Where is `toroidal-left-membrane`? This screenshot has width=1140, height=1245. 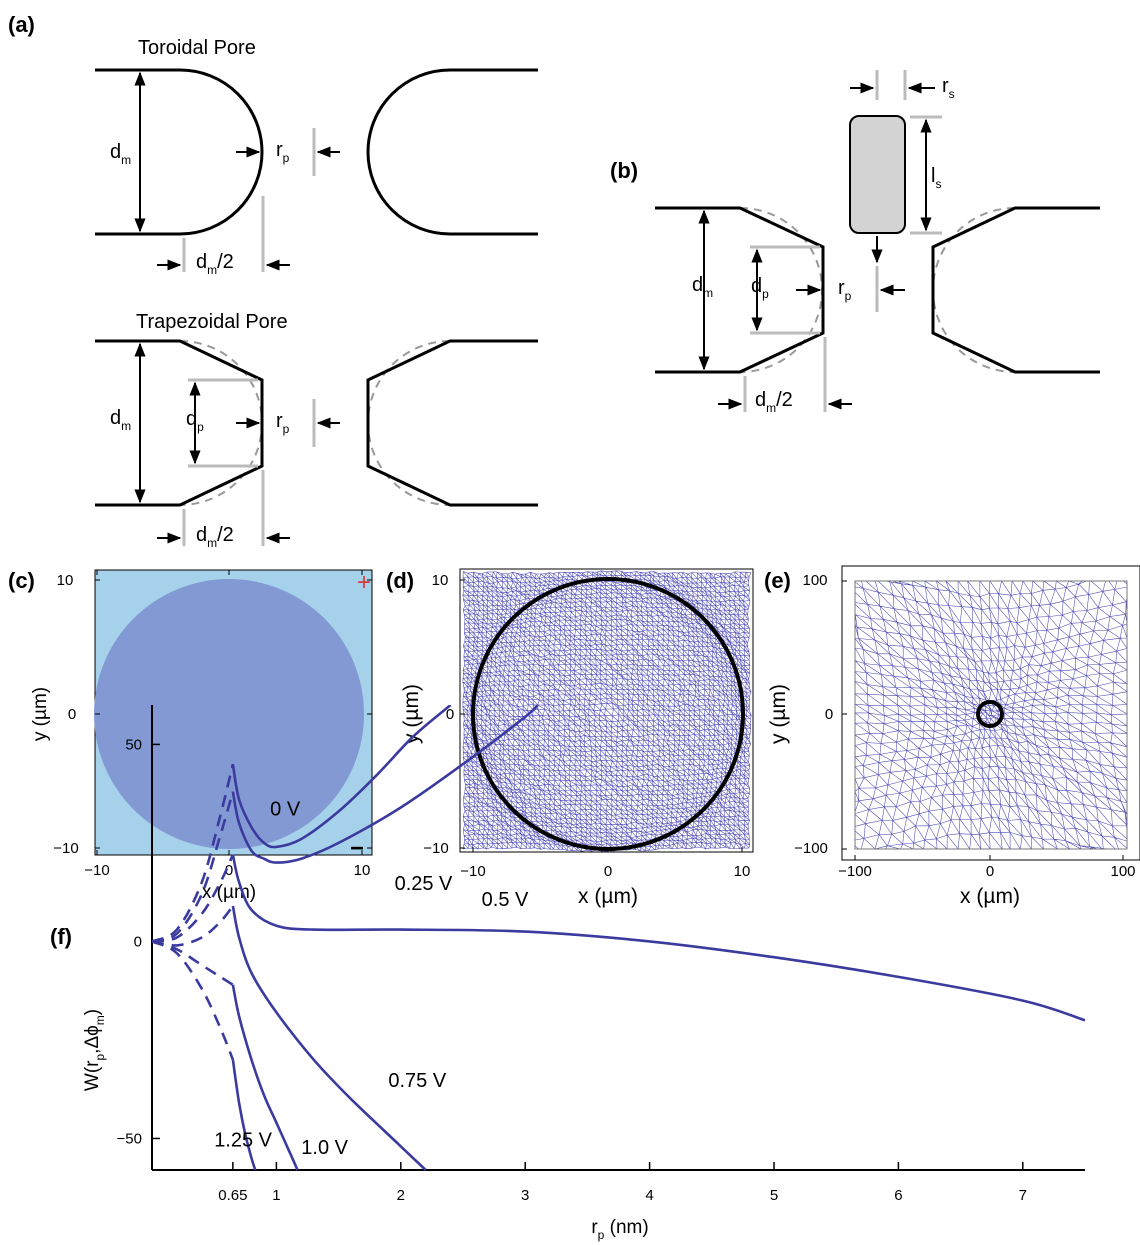
toroidal-left-membrane is located at coordinates (179, 152).